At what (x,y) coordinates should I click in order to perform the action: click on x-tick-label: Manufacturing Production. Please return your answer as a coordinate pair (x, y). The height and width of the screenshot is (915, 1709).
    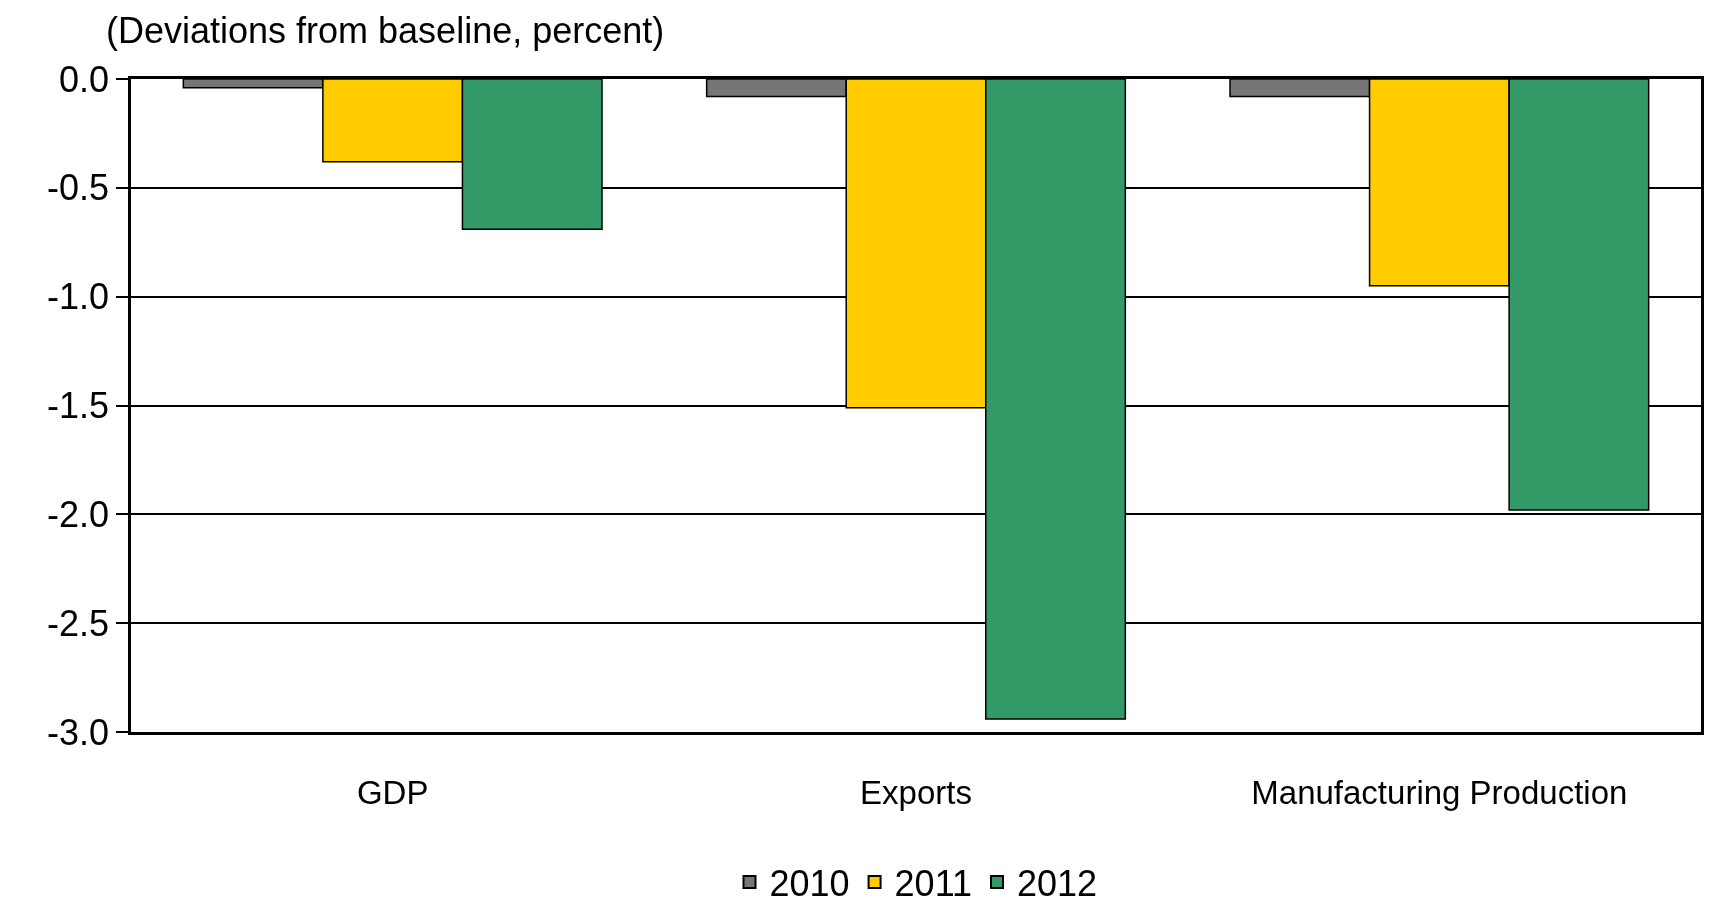
    Looking at the image, I should click on (1439, 793).